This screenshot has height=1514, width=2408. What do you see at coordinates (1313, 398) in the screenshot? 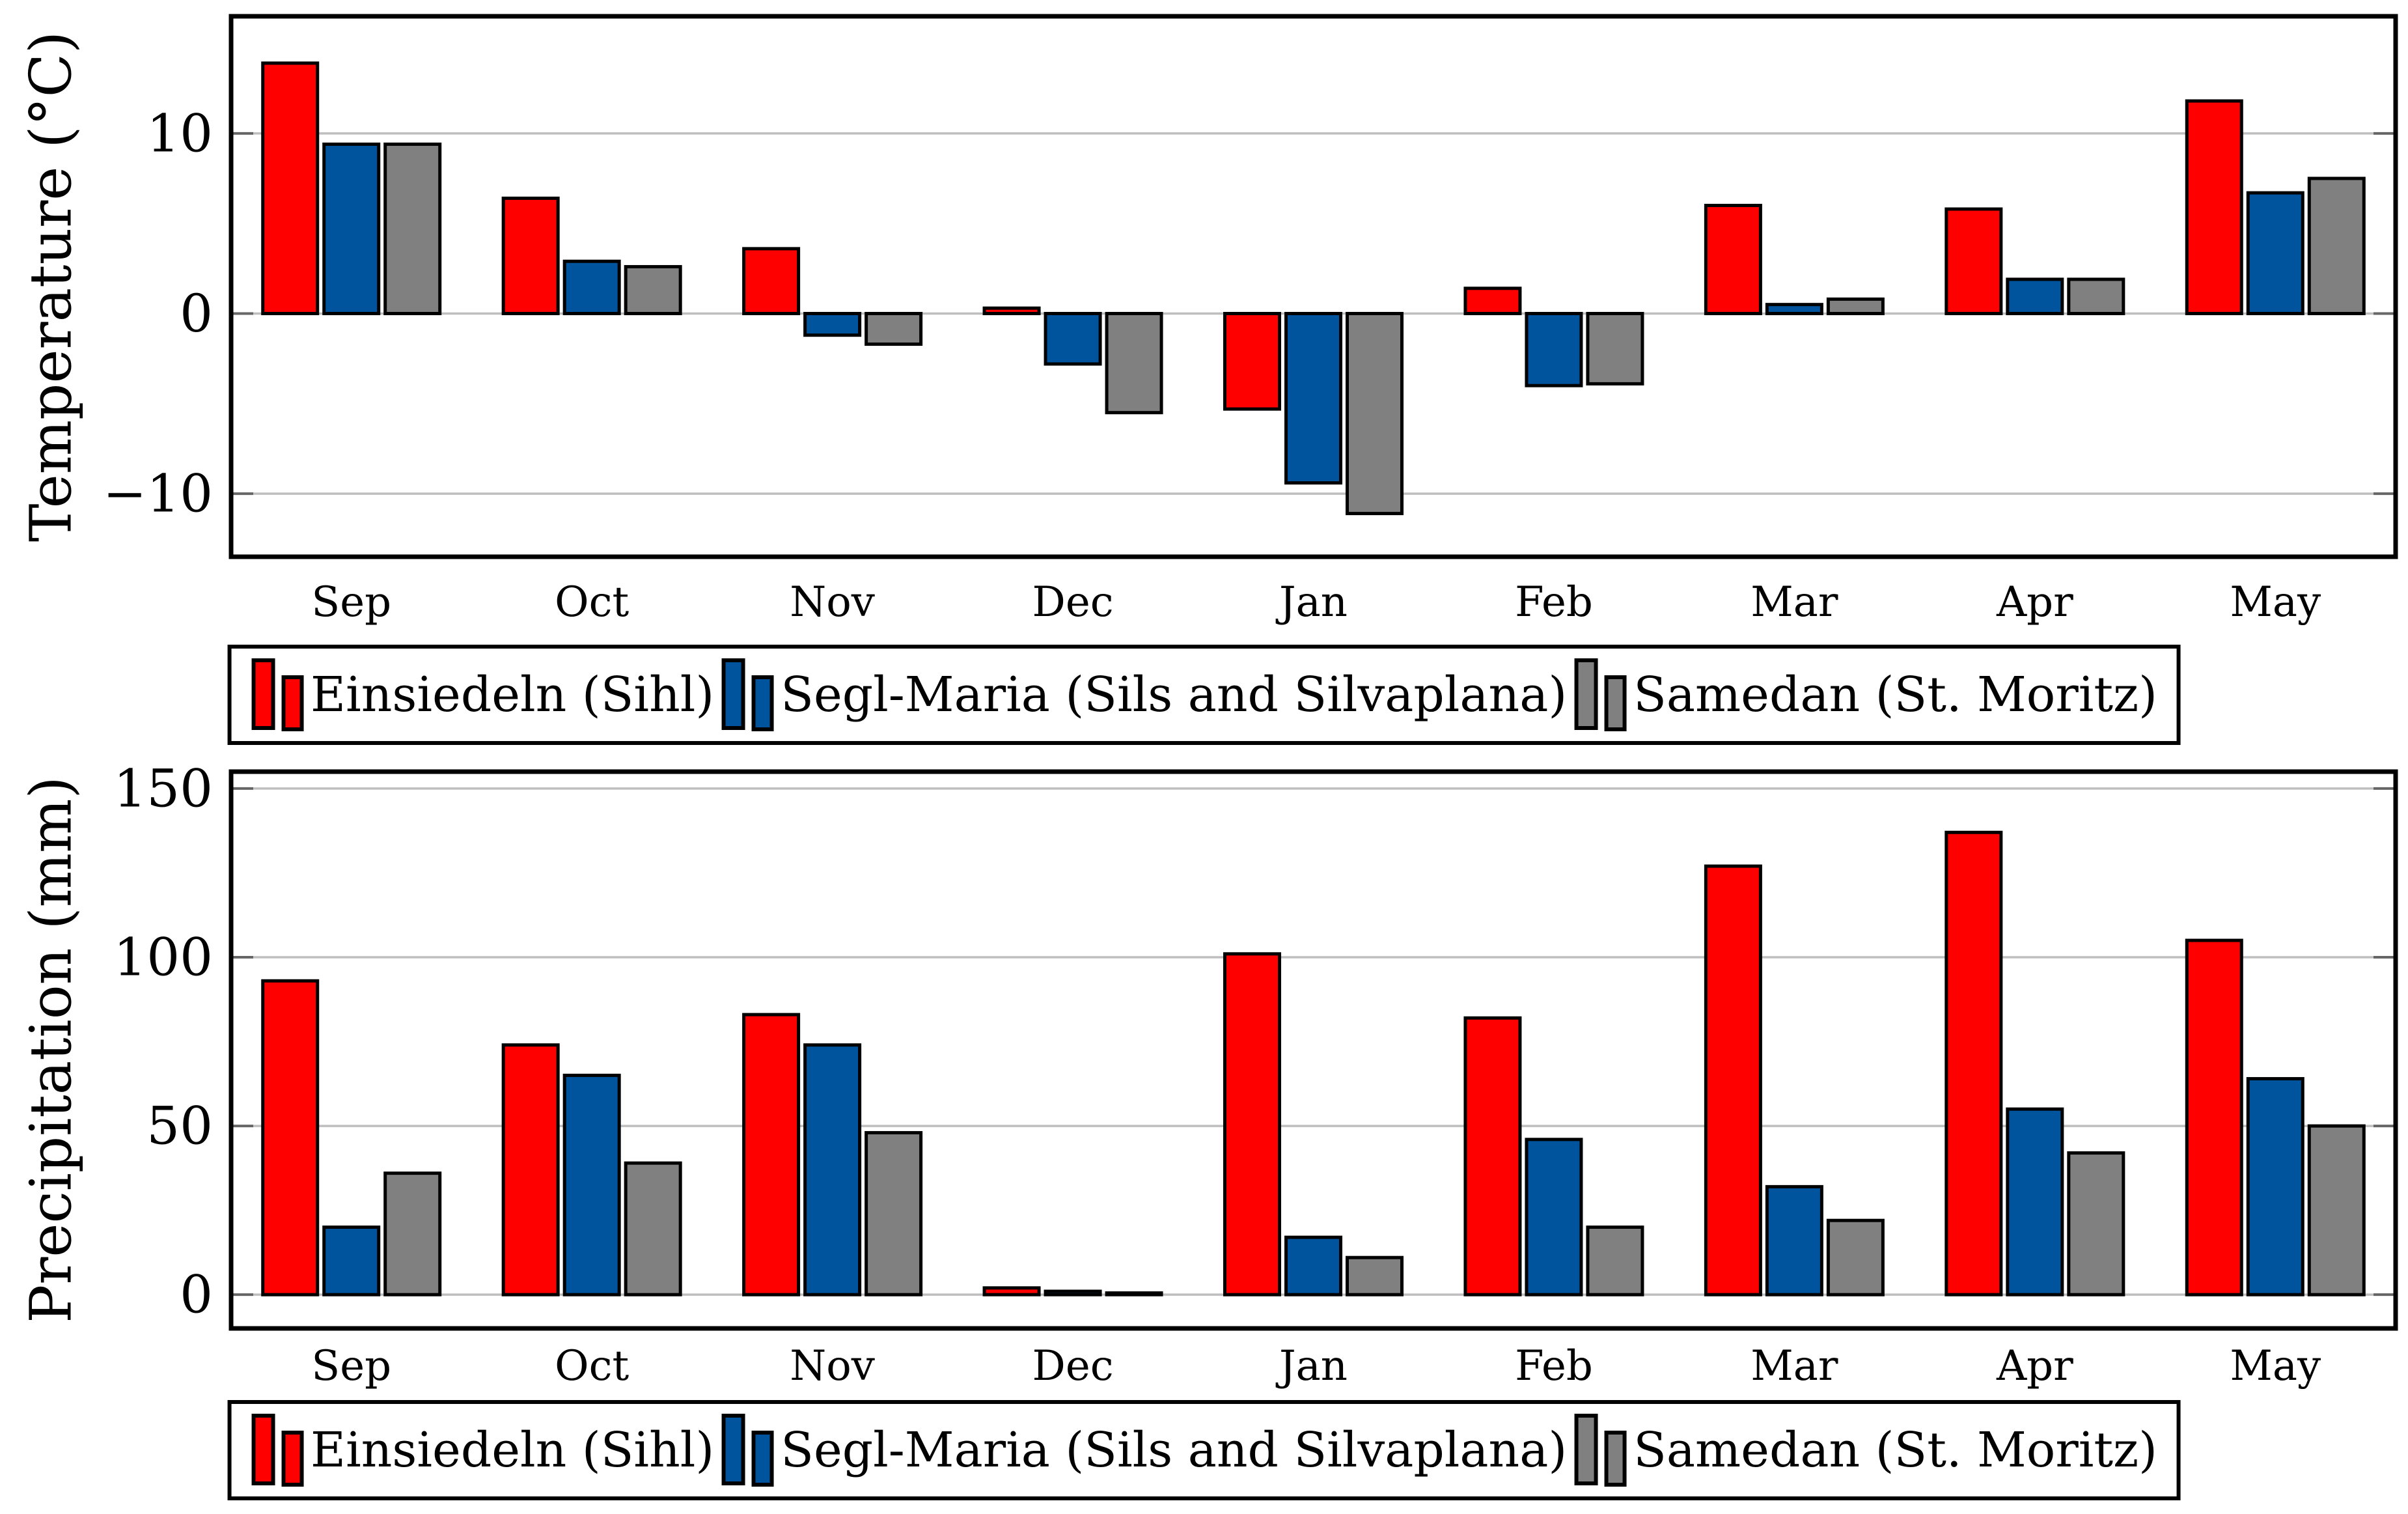
I see `bar-temp-segl-maria-jan` at bounding box center [1313, 398].